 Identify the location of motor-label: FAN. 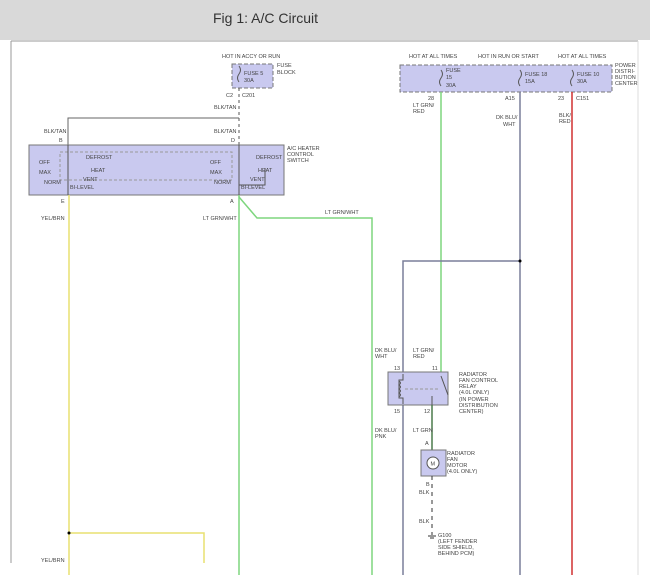
(452, 460).